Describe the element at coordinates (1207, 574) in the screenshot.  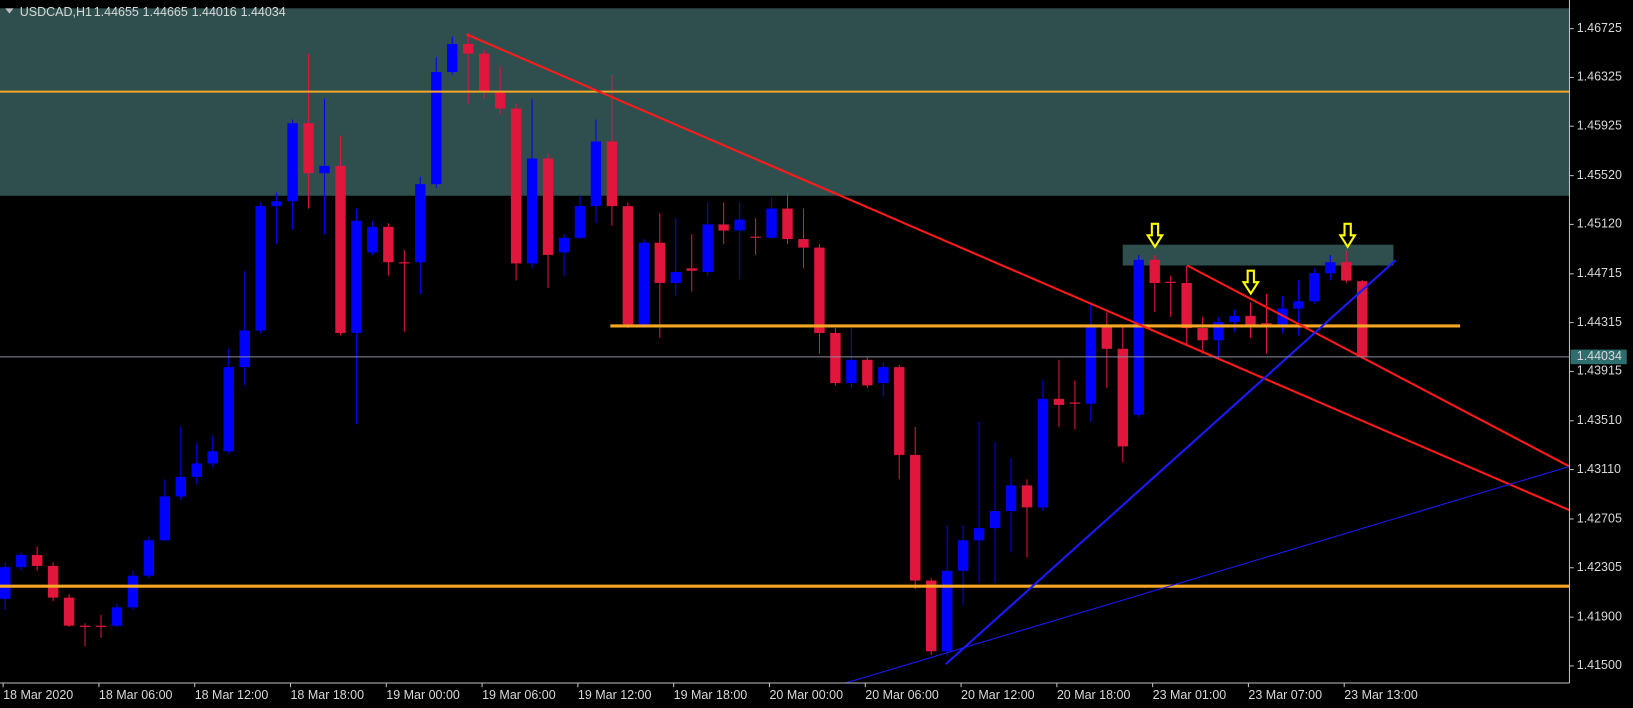
I see `trend-line` at that location.